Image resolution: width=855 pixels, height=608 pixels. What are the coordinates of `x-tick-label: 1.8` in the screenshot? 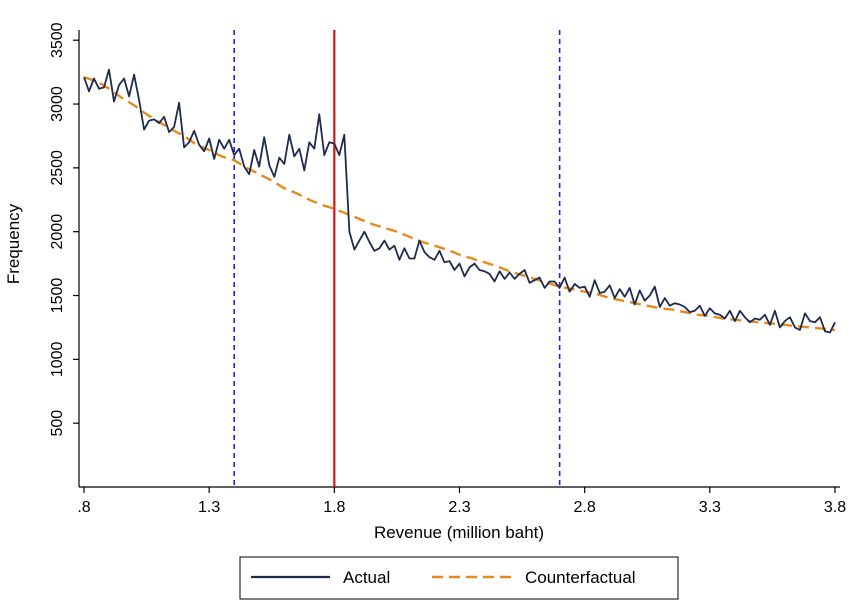 It's located at (334, 507).